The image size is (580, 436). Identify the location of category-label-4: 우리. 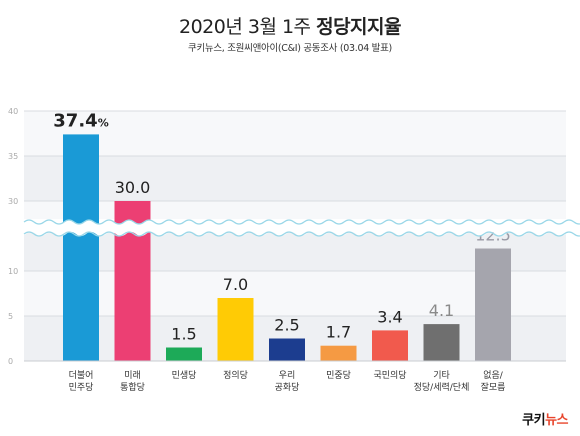
(287, 375).